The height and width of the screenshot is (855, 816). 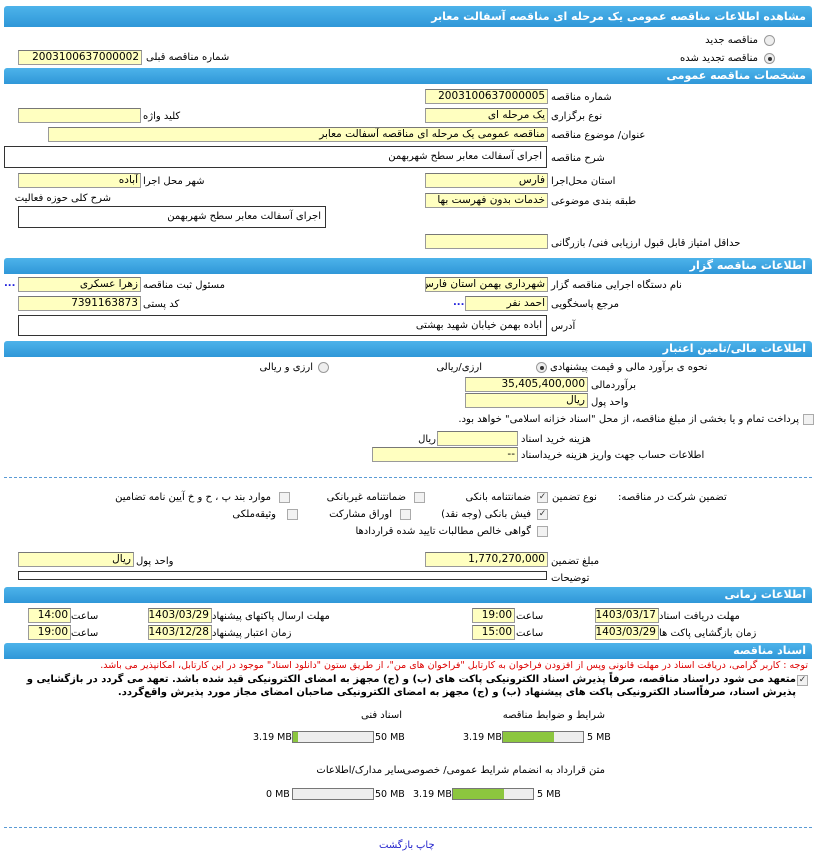 I want to click on treasury-checkbox, so click(x=808, y=419).